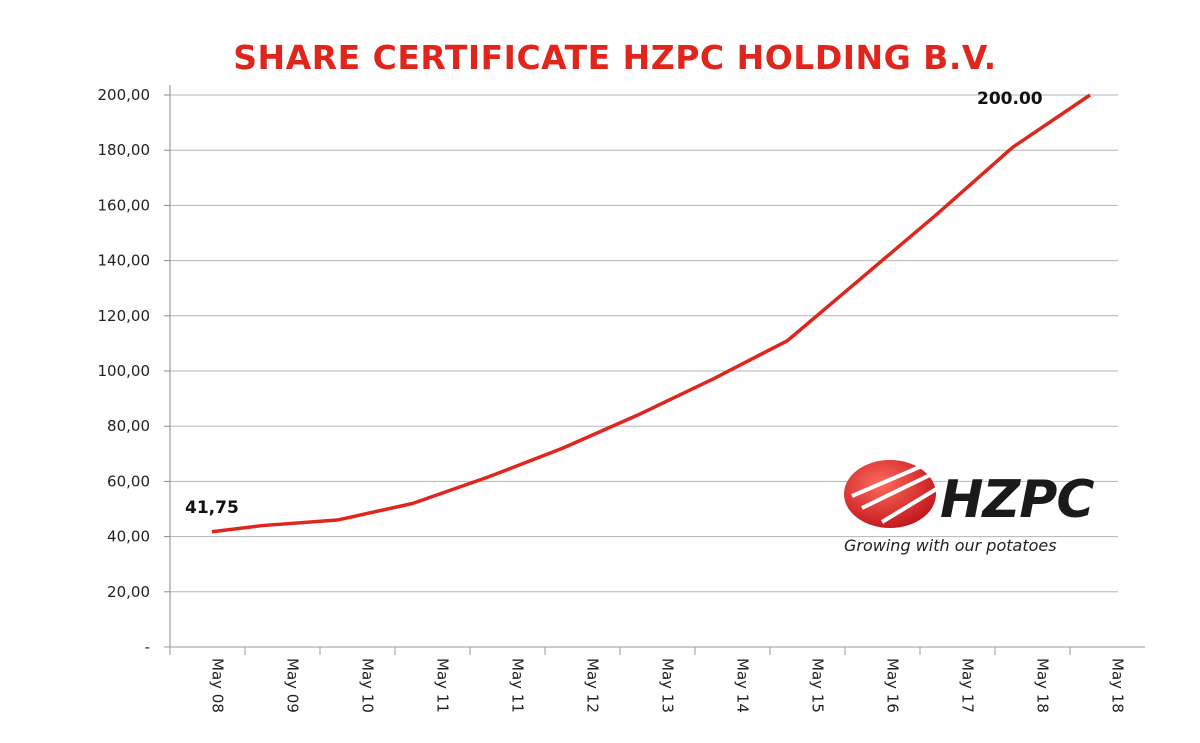 The image size is (1200, 743). Describe the element at coordinates (124, 261) in the screenshot. I see `y-tick-label: 140,00` at that location.